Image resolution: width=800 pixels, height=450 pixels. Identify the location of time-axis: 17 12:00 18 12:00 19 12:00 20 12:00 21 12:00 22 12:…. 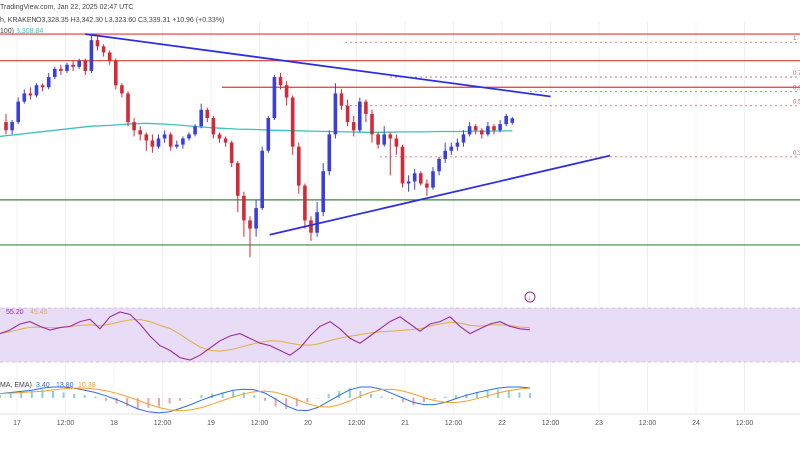
(383, 423).